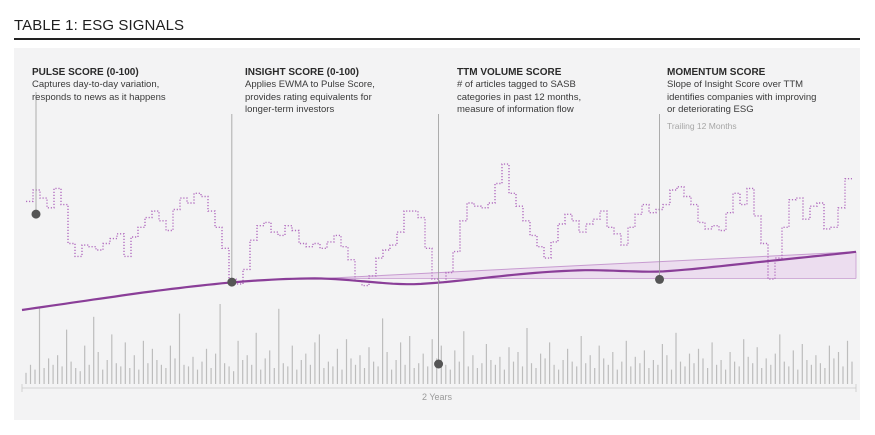 This screenshot has width=875, height=435. What do you see at coordinates (589, 265) in the screenshot?
I see `momentum-trend-line` at bounding box center [589, 265].